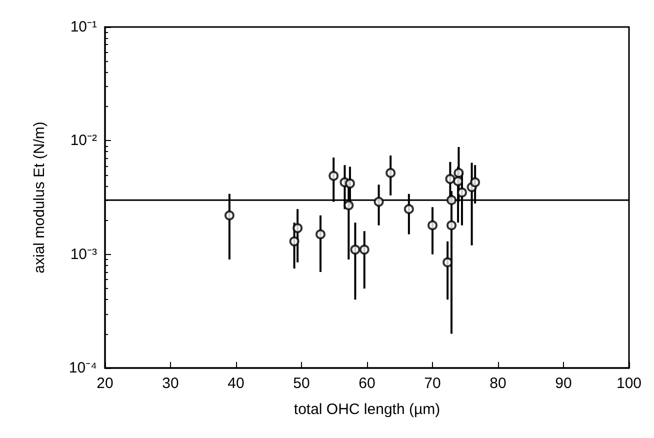  What do you see at coordinates (39, 198) in the screenshot?
I see `y-axis-title: axial modulus Et (N/m)` at bounding box center [39, 198].